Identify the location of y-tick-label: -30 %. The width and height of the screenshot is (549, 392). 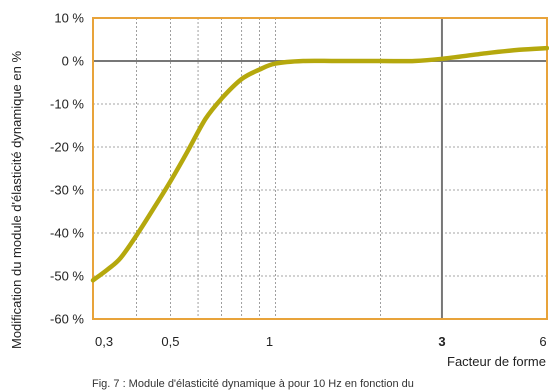
(67, 190).